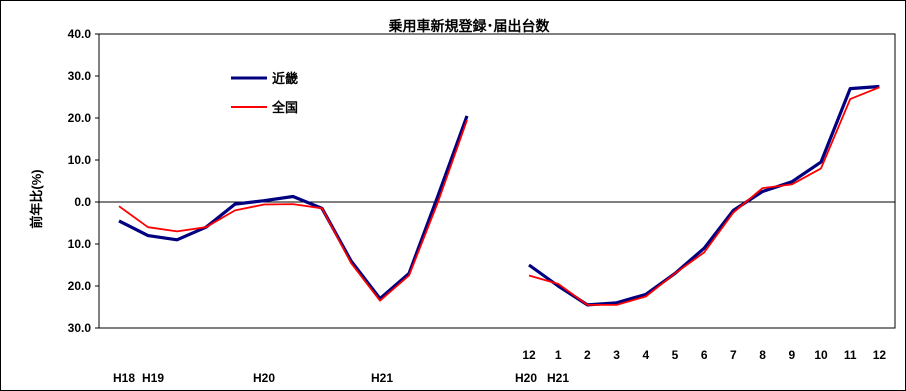  What do you see at coordinates (704, 355) in the screenshot?
I see `x-tick-label: 6` at bounding box center [704, 355].